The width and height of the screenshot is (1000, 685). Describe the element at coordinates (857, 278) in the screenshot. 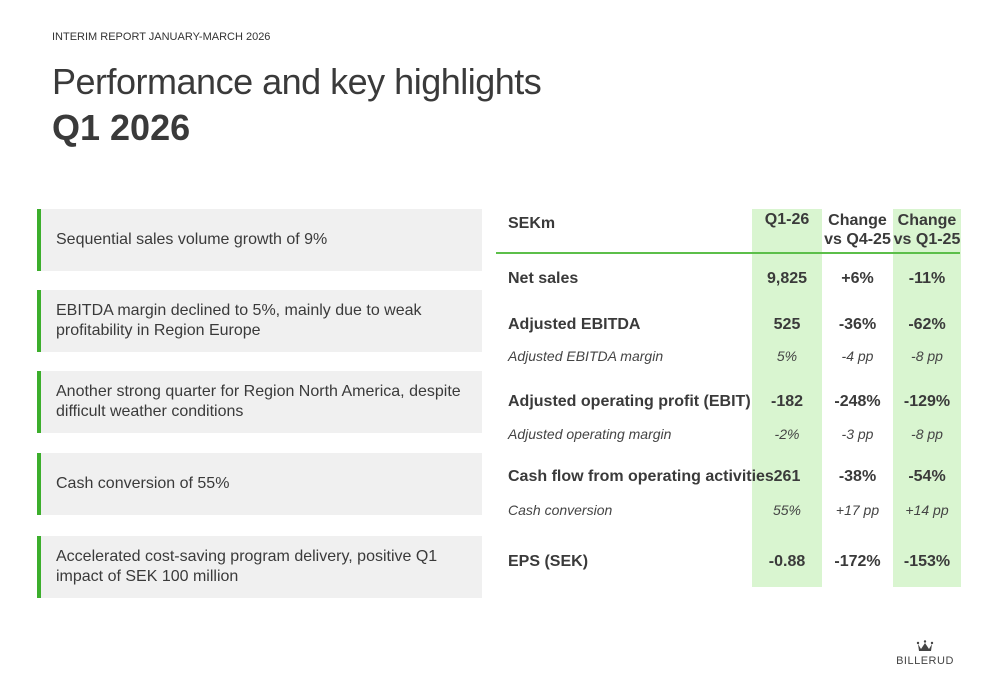

I see `row-value: +6%` at that location.